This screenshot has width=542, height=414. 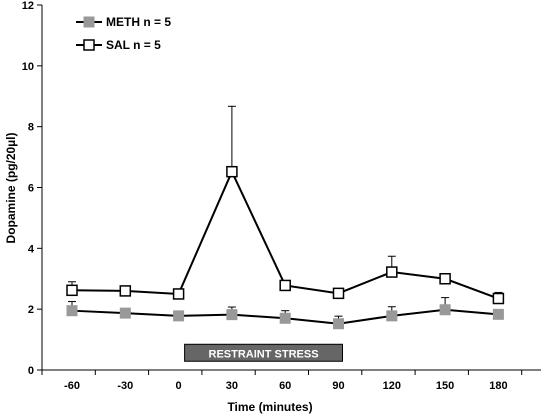 I want to click on y-tick-label: 4, so click(x=31, y=249).